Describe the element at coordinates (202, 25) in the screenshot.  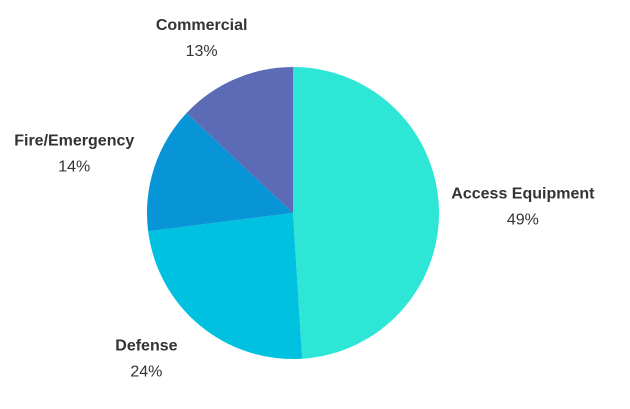
I see `slice-label: Commercial` at that location.